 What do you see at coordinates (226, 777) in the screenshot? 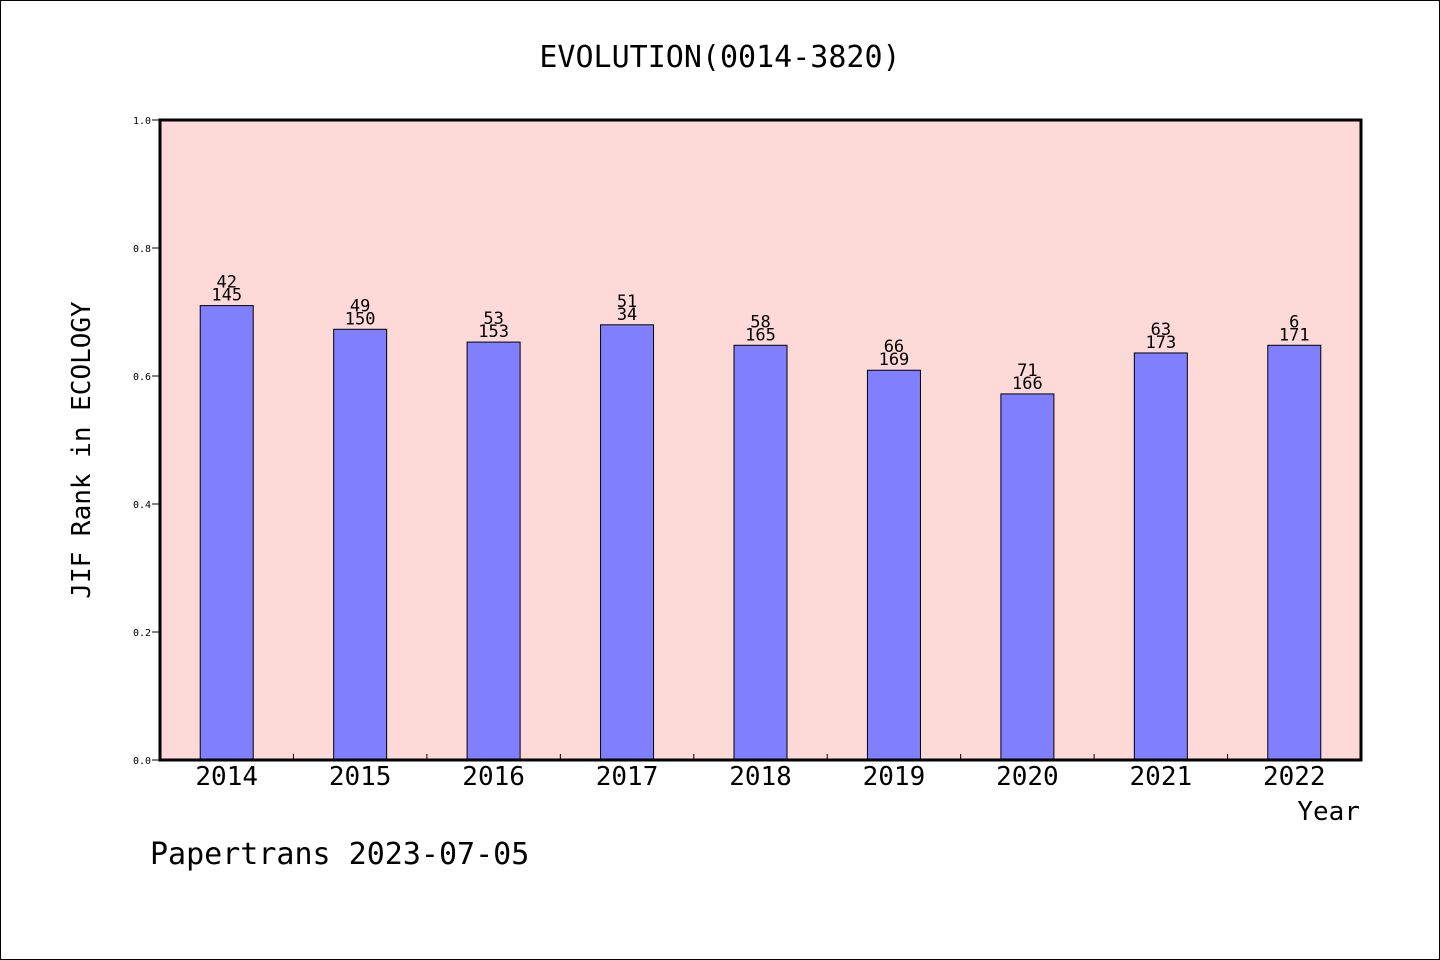
I see `x-tick-label: 2014` at bounding box center [226, 777].